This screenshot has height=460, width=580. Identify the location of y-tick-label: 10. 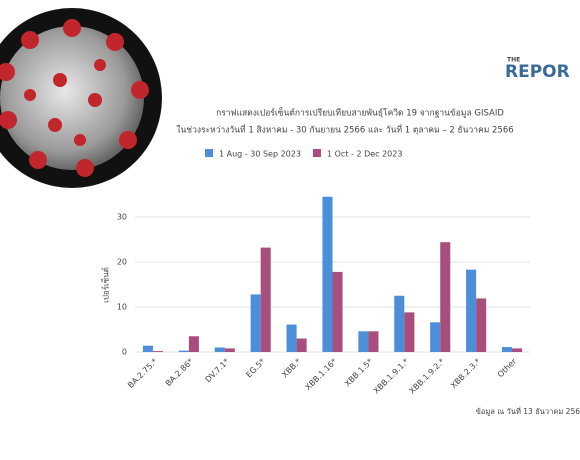
(122, 307).